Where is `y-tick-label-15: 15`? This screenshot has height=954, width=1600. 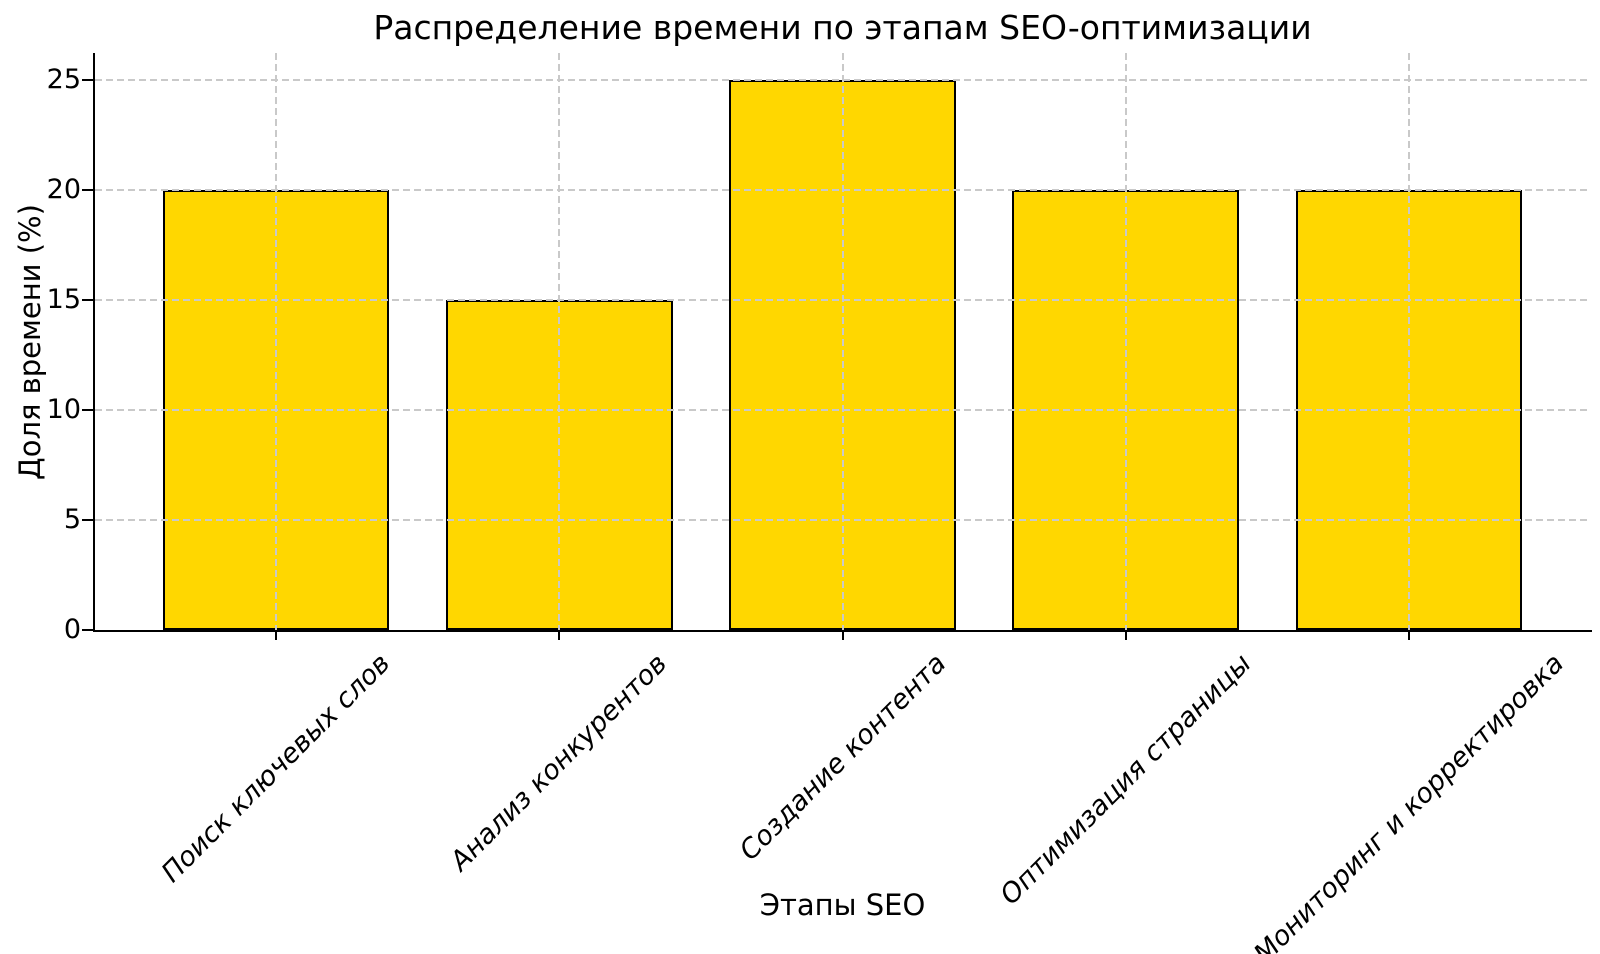
y-tick-label-15: 15 is located at coordinates (63, 300).